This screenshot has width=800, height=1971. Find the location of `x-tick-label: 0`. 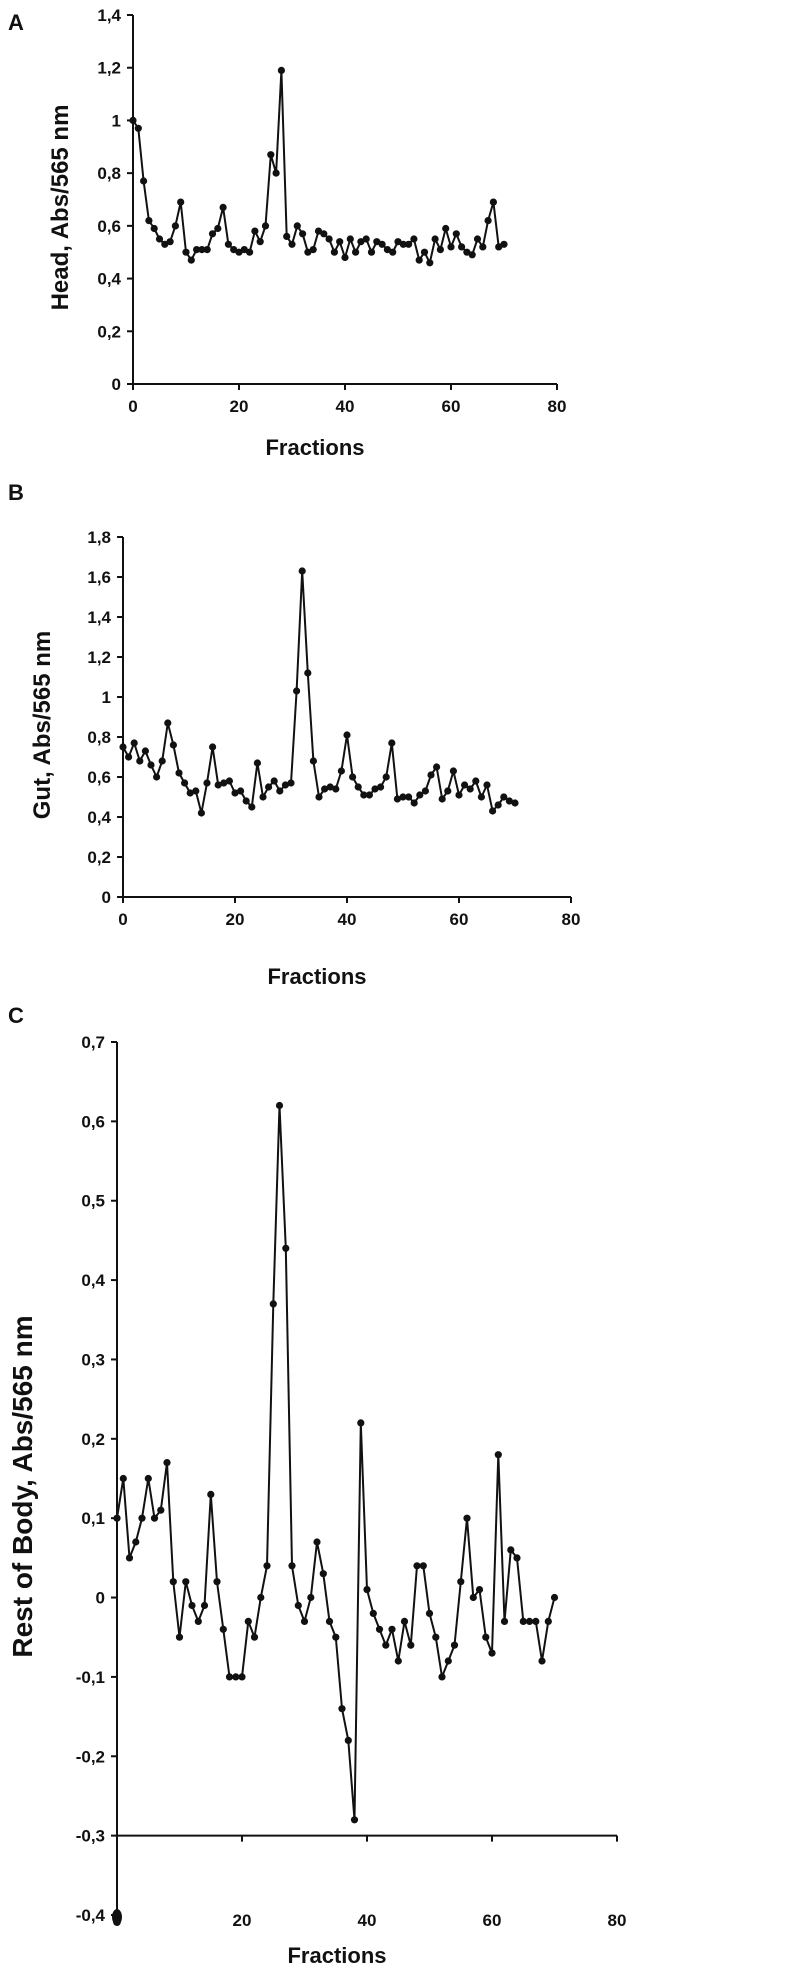

x-tick-label: 0 is located at coordinates (132, 406).